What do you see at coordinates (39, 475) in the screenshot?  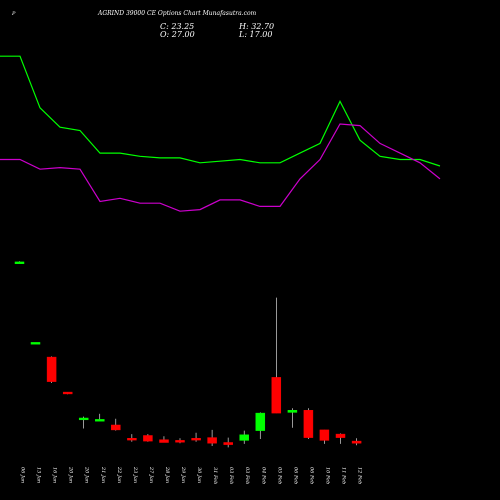 I see `x-tick-label: 13 Jan` at bounding box center [39, 475].